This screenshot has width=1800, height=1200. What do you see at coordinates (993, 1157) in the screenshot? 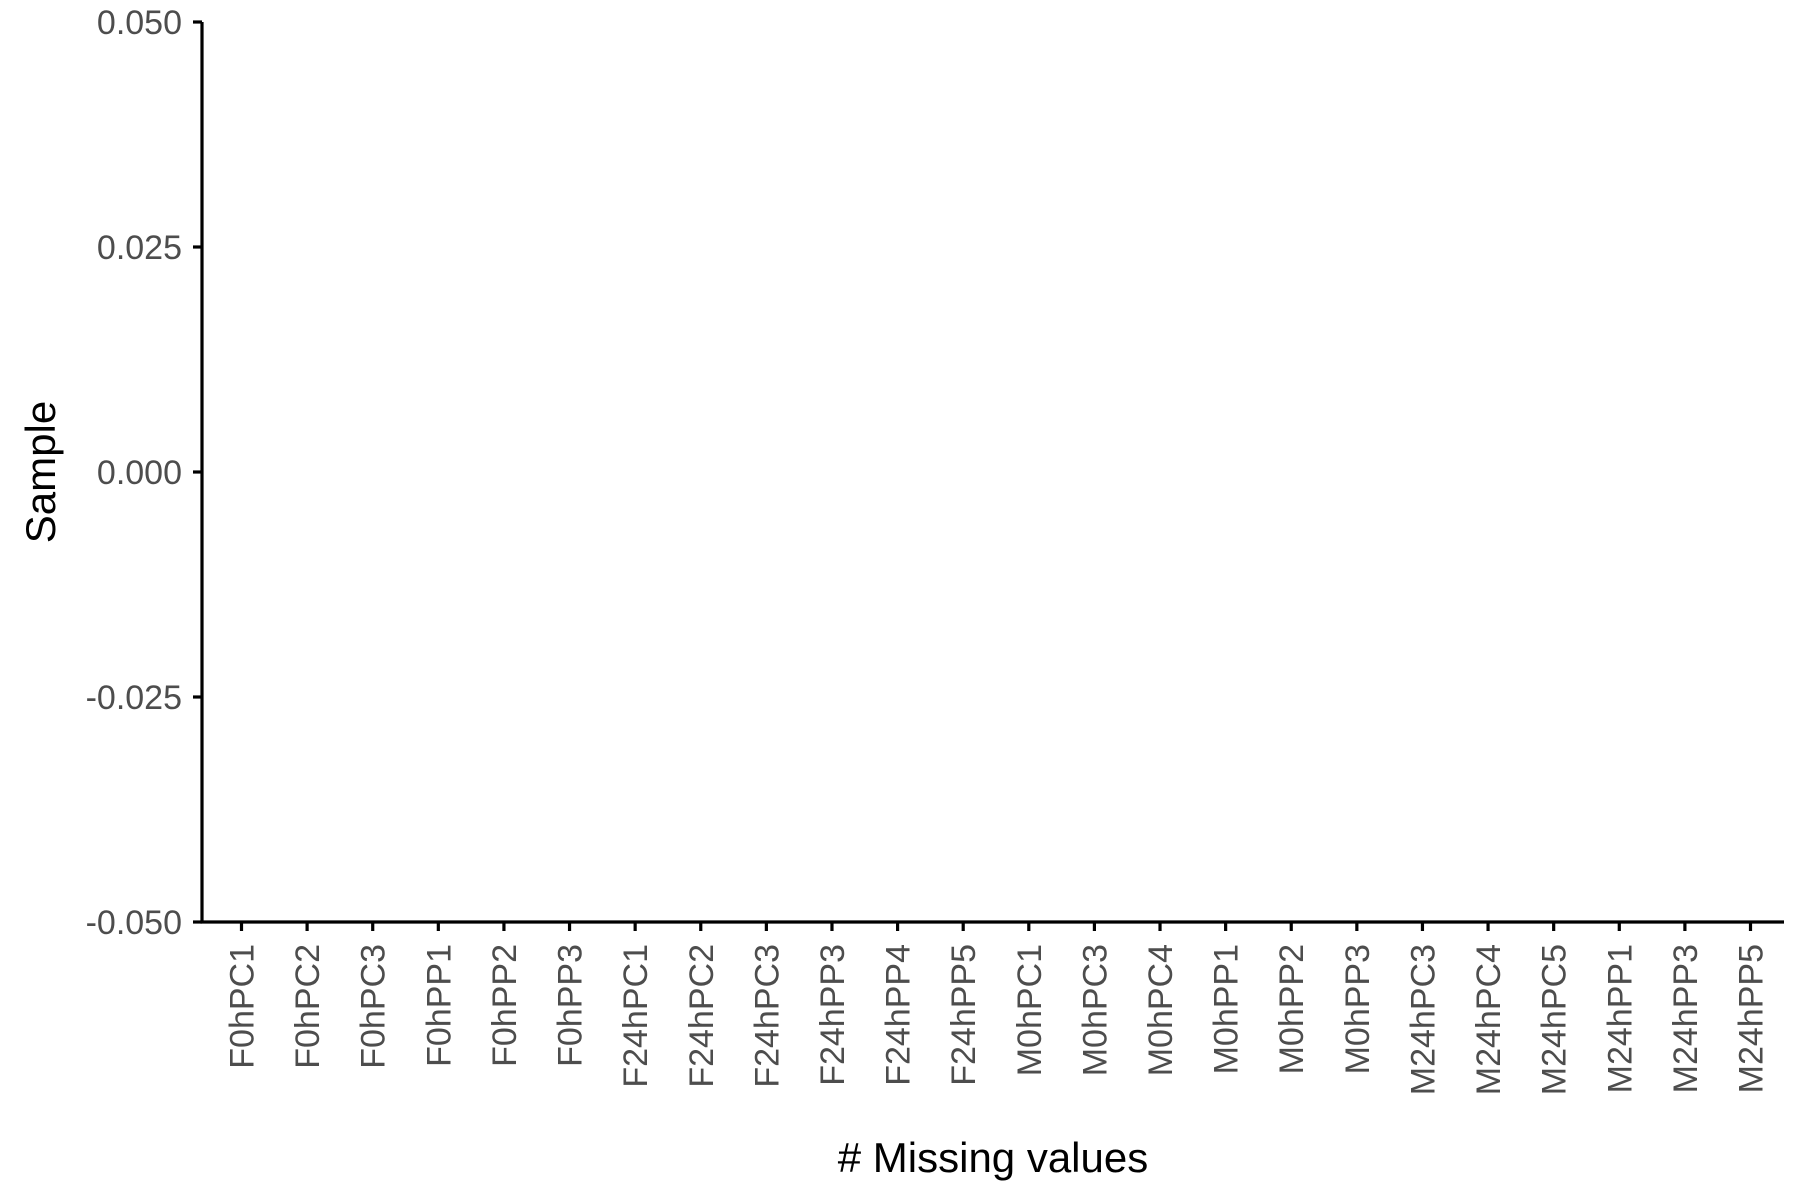
I see `x-axis-title: # Missing values` at bounding box center [993, 1157].